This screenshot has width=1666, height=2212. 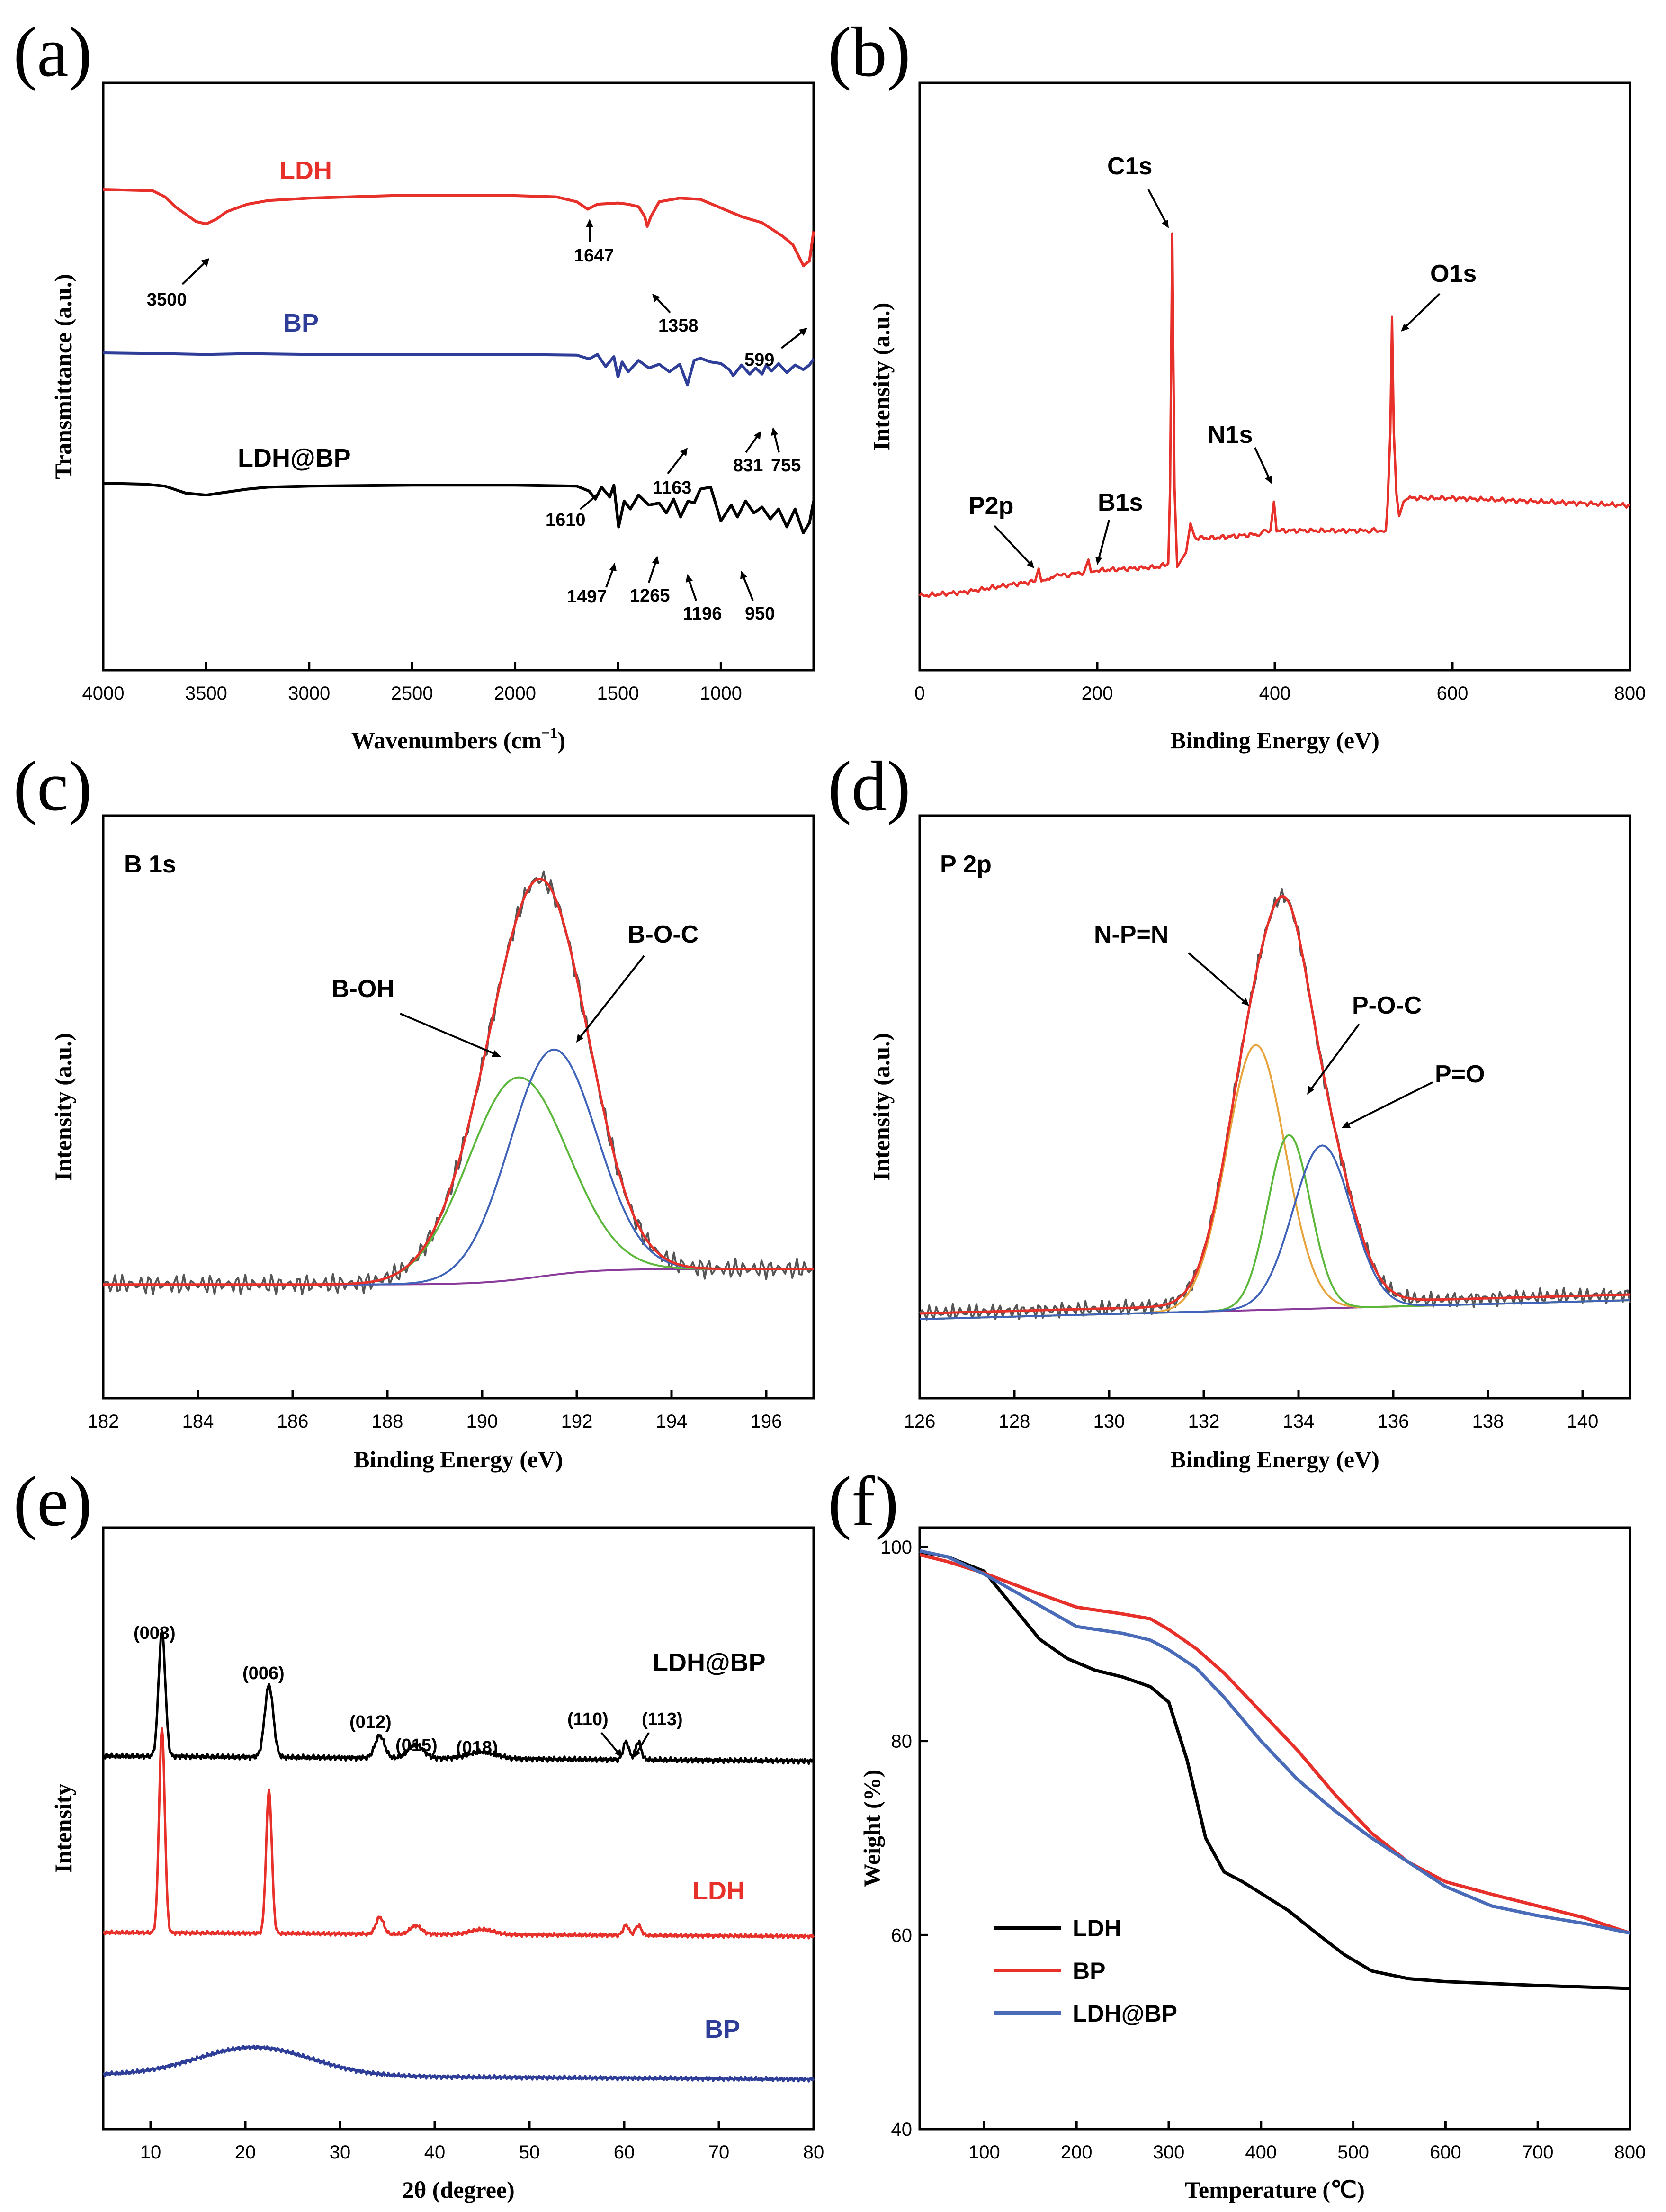 I want to click on peak-arrow-p-o-c, so click(x=1335, y=1056).